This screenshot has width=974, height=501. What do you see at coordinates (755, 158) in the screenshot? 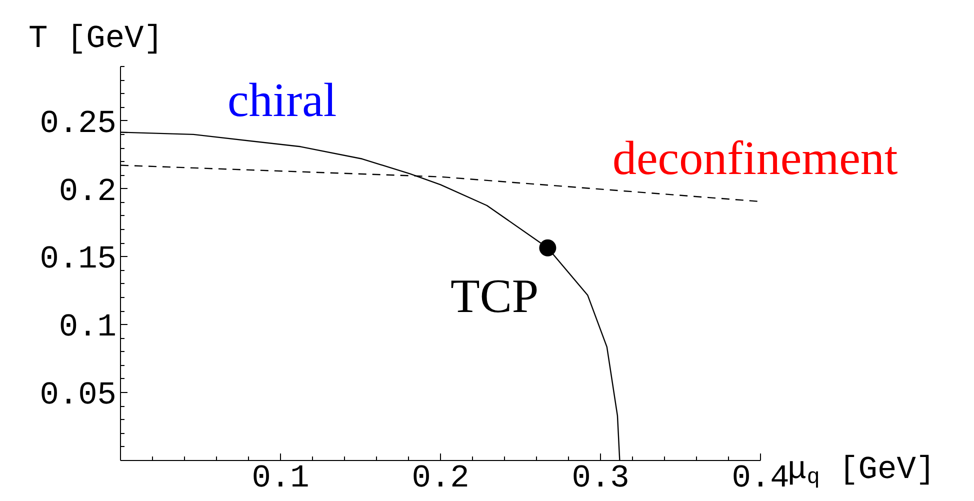
I see `annotation: deconfinement` at bounding box center [755, 158].